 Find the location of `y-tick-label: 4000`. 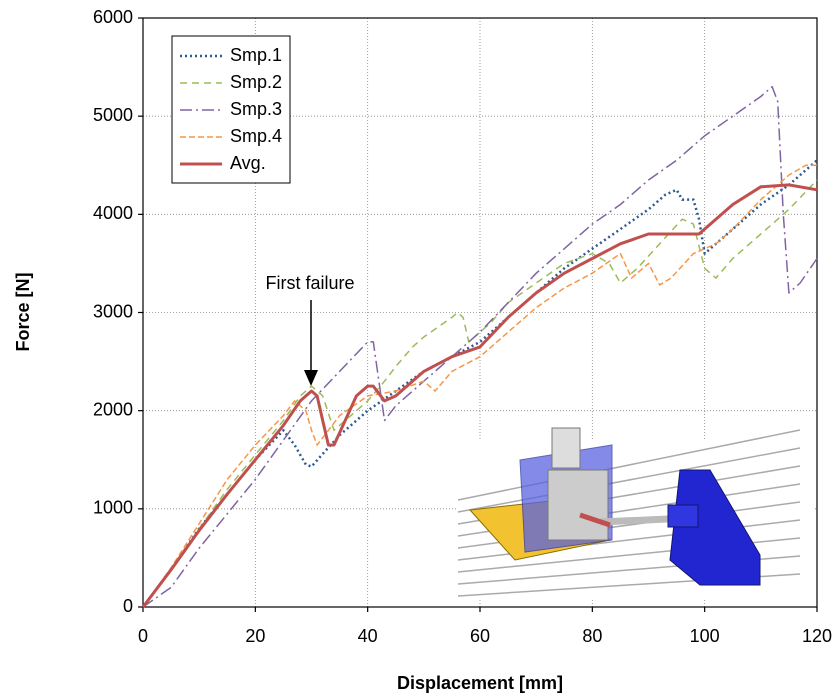

y-tick-label: 4000 is located at coordinates (113, 213).